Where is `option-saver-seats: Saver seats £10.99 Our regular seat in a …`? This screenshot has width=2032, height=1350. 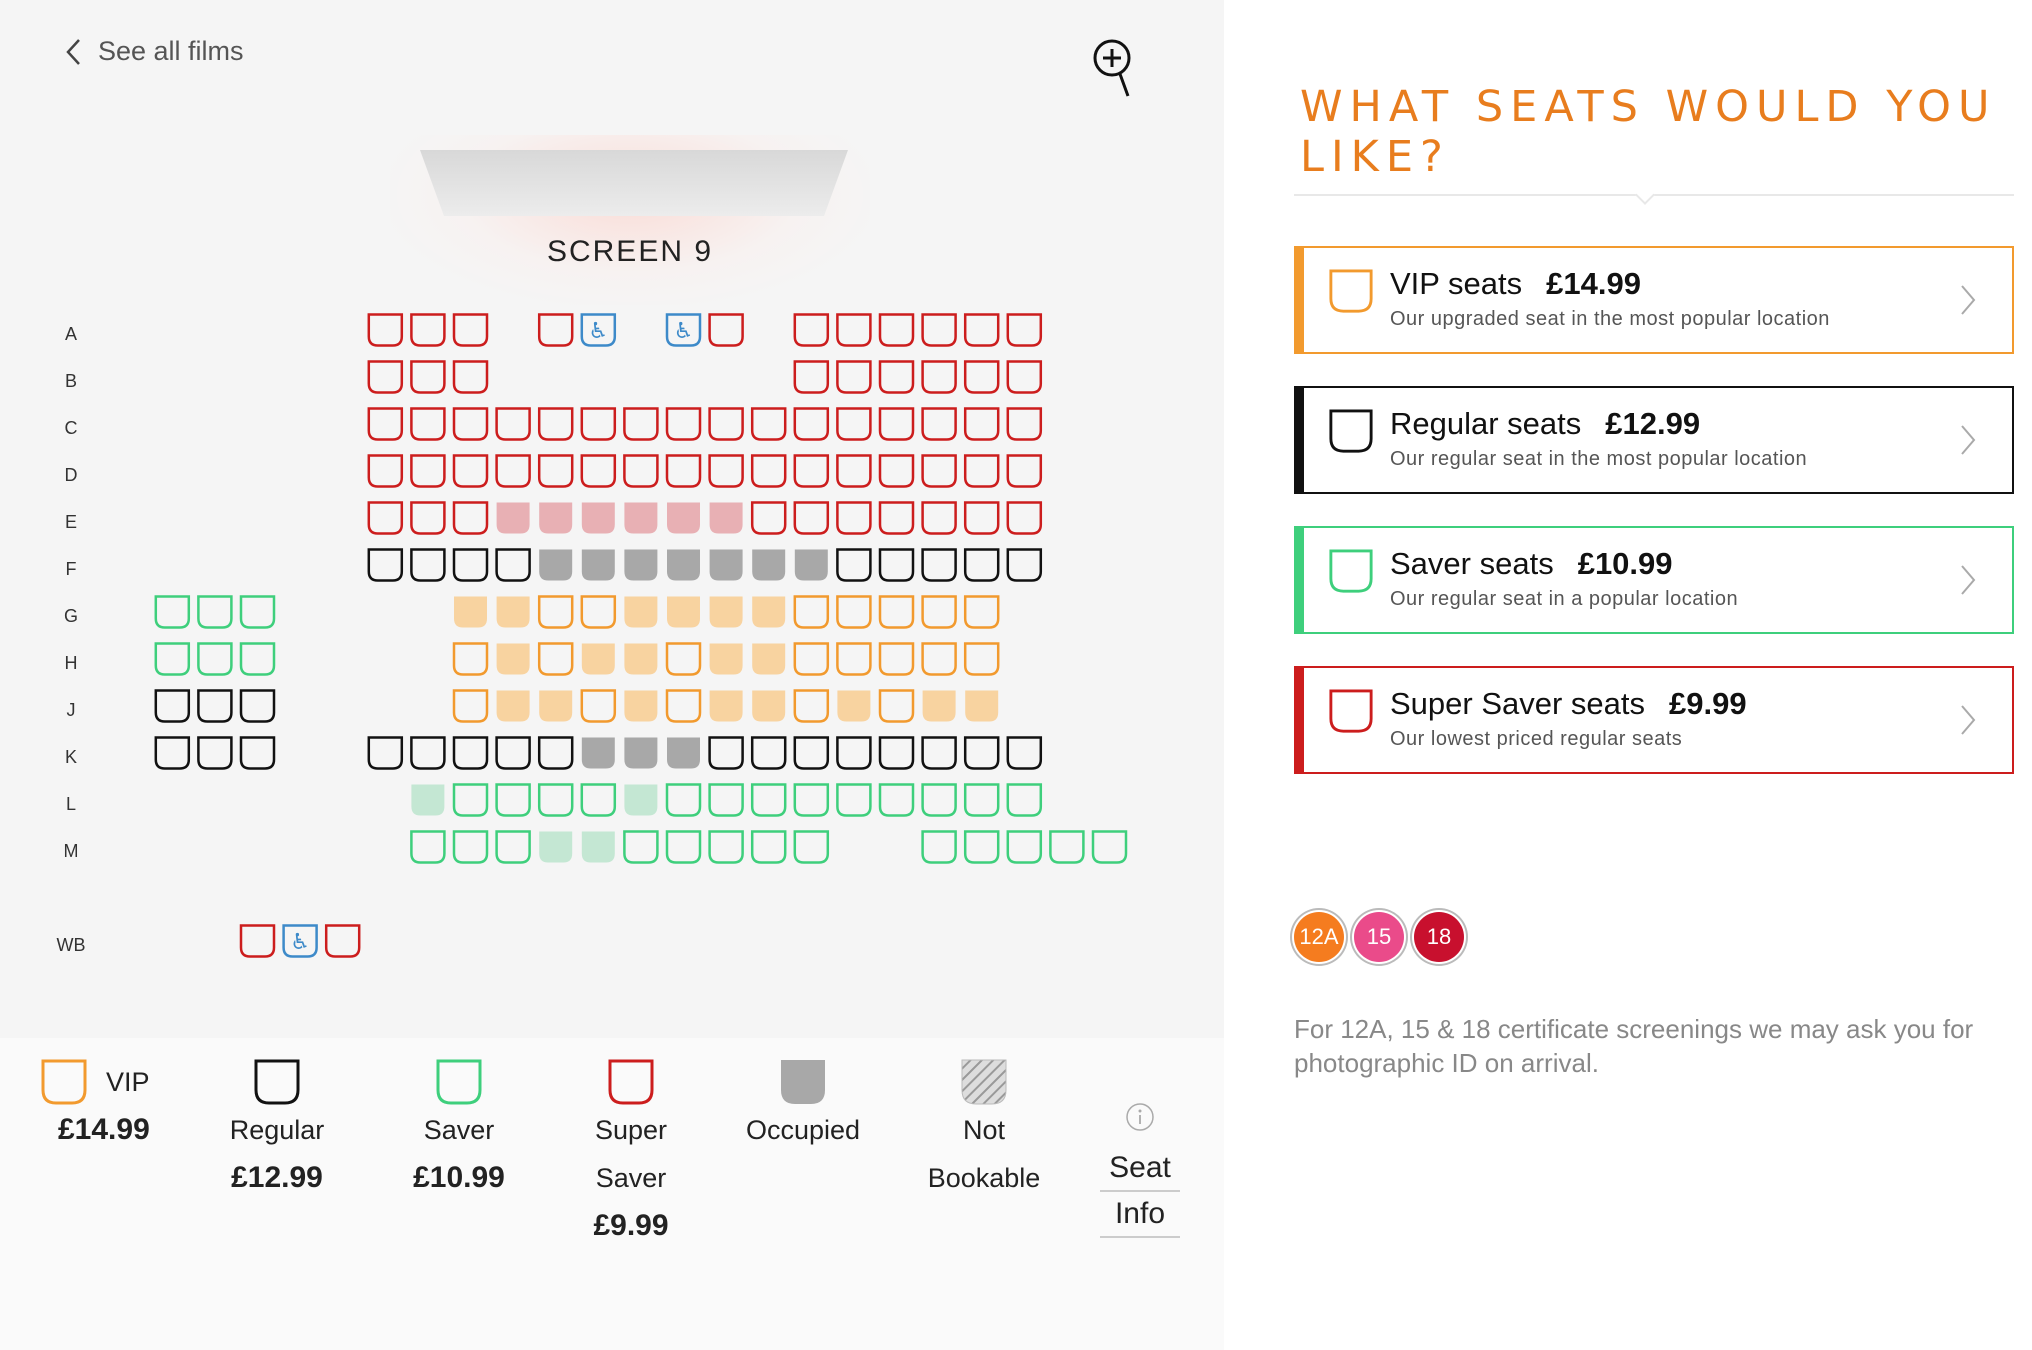
option-saver-seats: Saver seats £10.99 Our regular seat in a … is located at coordinates (1654, 580).